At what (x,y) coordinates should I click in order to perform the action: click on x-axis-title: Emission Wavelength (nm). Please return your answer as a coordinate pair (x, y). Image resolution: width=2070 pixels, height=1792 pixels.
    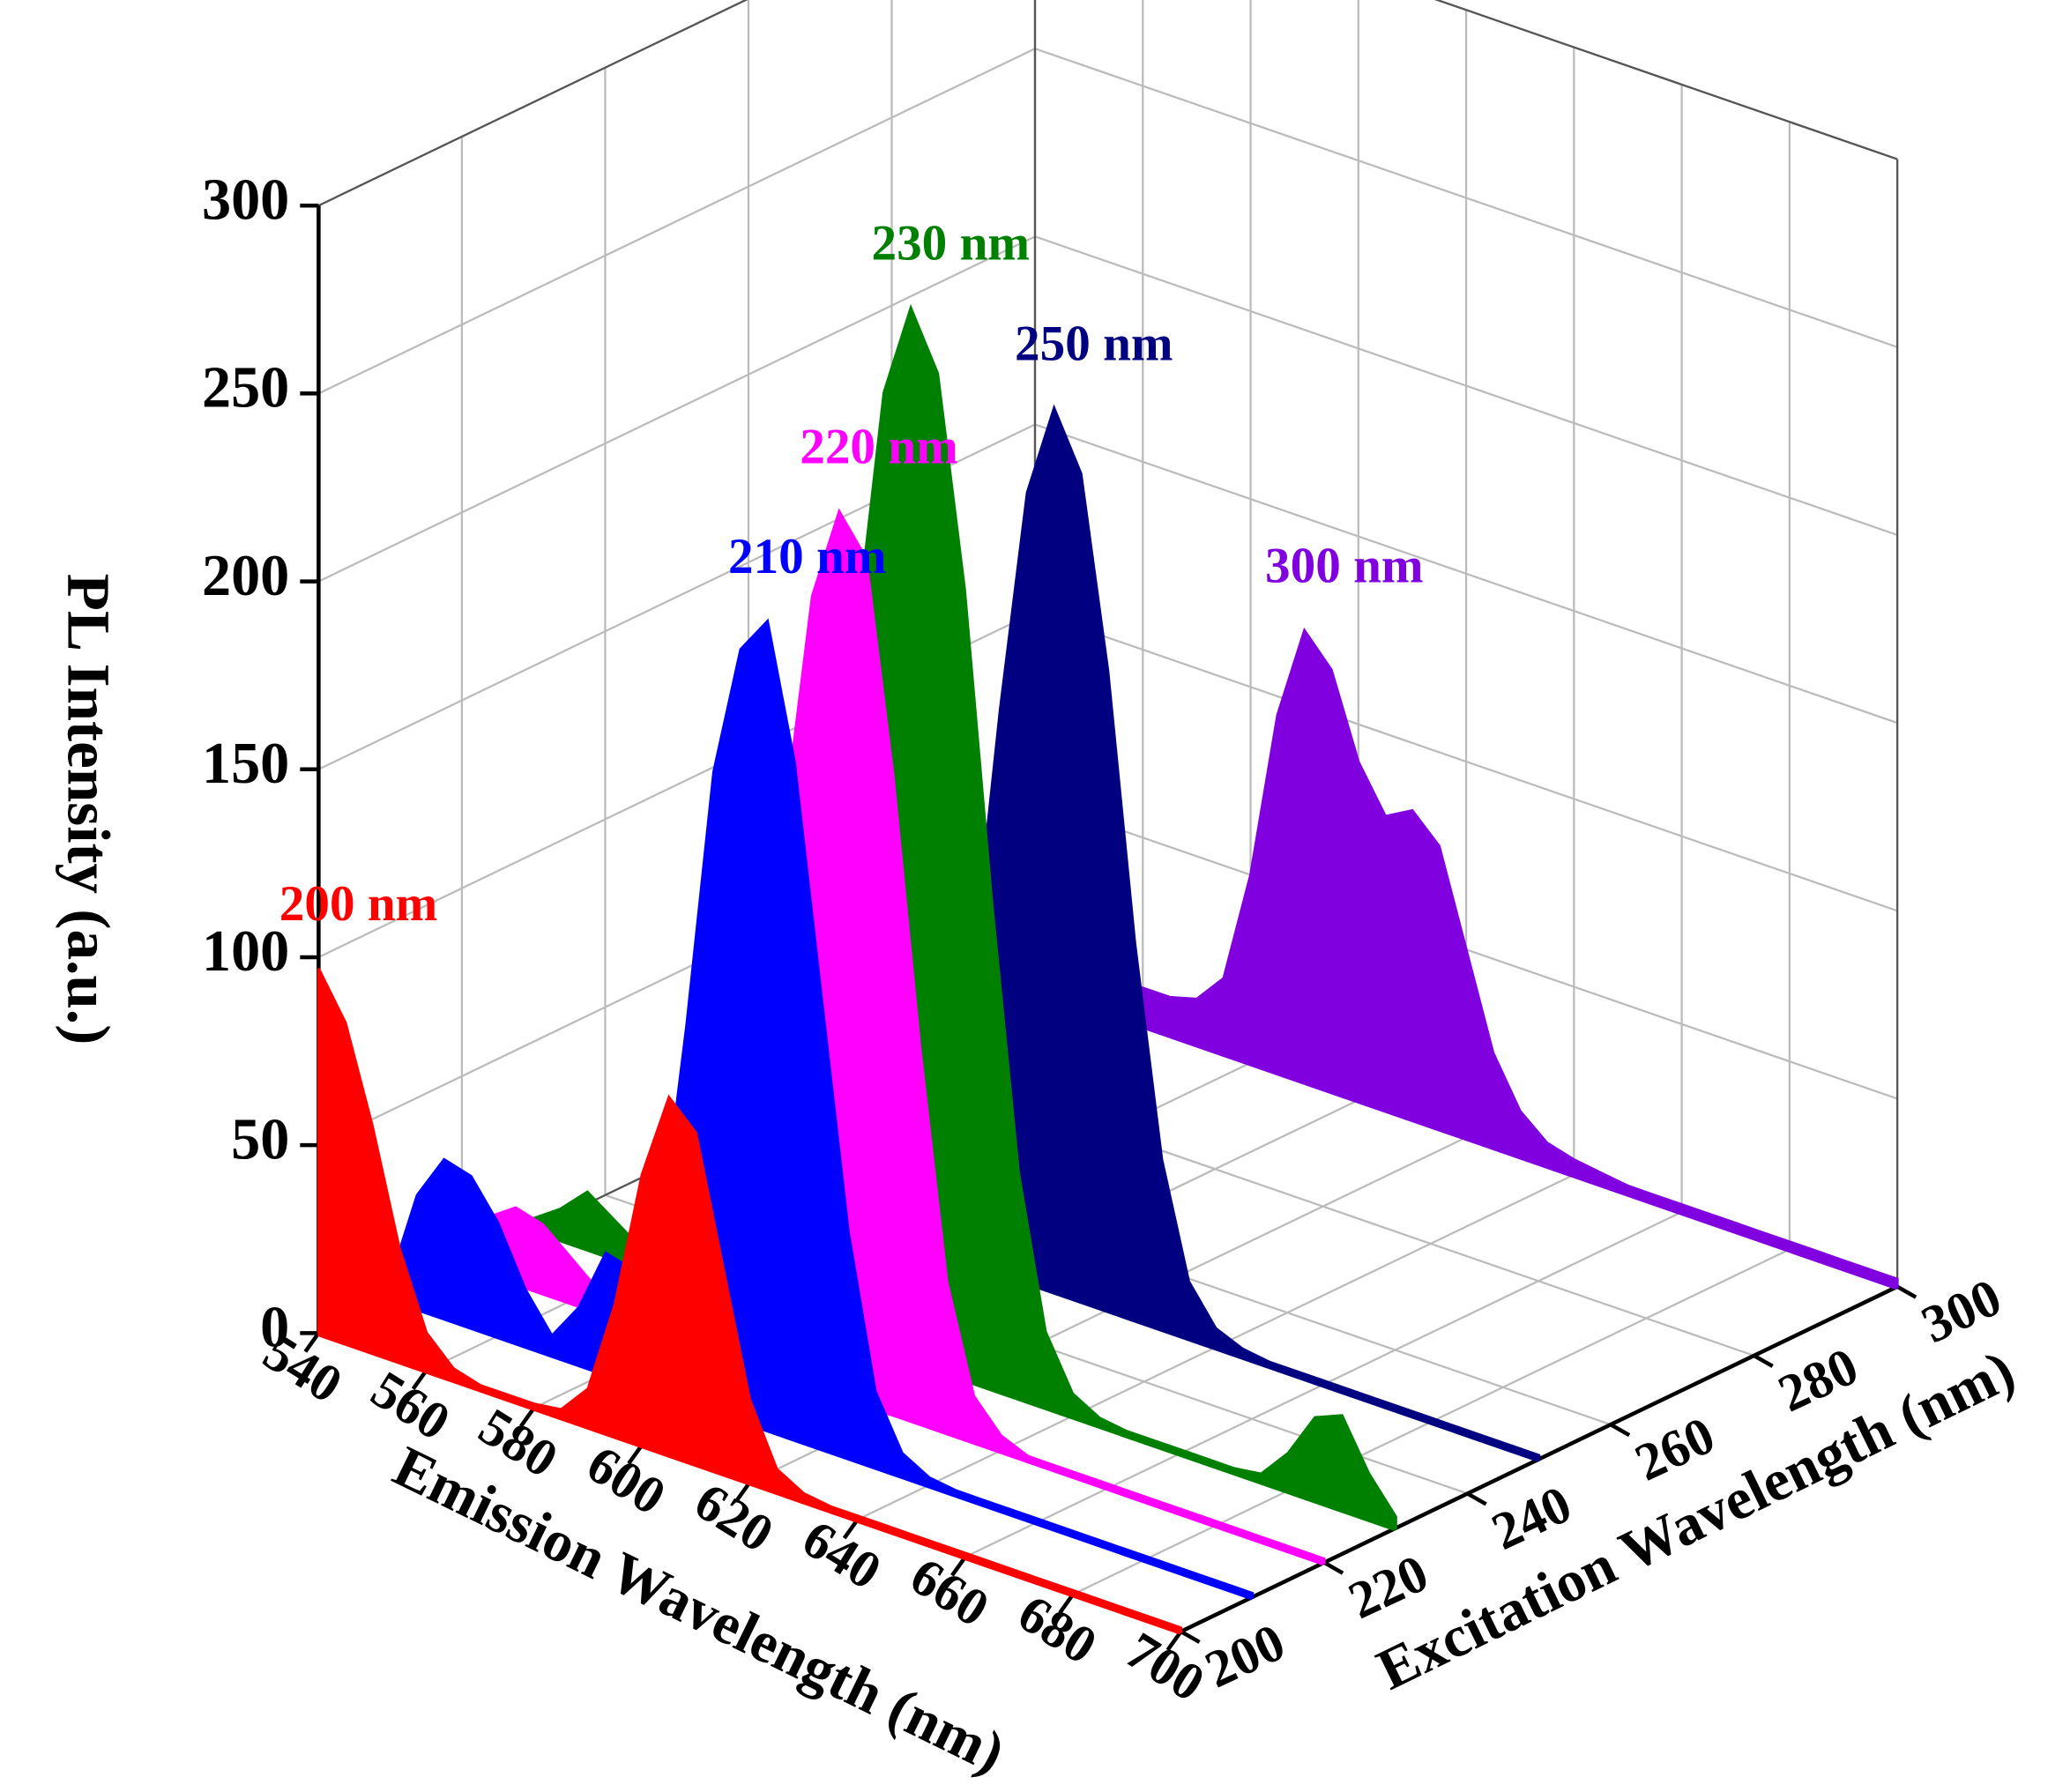
    Looking at the image, I should click on (698, 1610).